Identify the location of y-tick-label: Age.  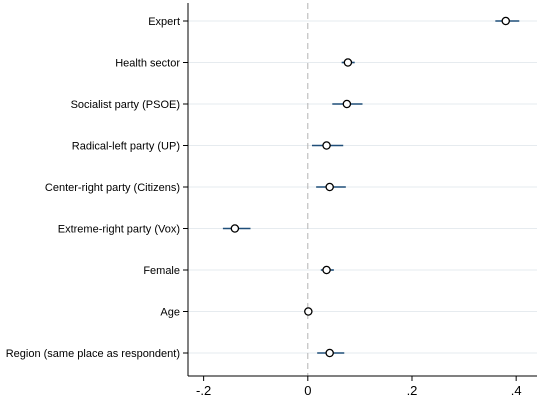
(170, 313).